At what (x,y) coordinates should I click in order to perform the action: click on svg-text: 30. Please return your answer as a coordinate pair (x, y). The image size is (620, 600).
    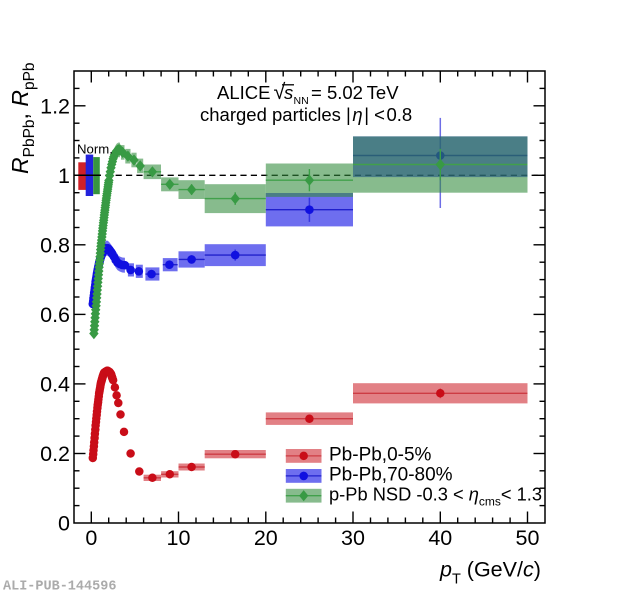
    Looking at the image, I should click on (353, 538).